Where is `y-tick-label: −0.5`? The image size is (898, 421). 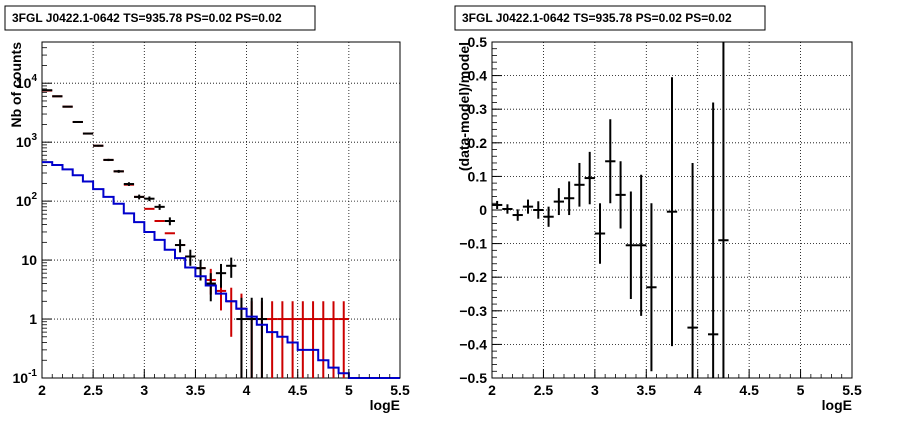 y-tick-label: −0.5 is located at coordinates (473, 378).